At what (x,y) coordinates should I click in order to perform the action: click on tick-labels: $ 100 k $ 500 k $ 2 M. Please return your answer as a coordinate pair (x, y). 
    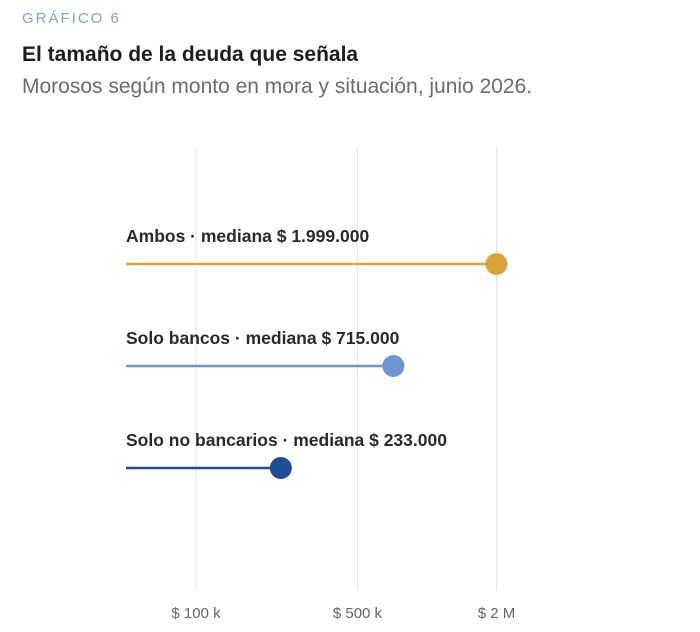
    Looking at the image, I should click on (343, 613).